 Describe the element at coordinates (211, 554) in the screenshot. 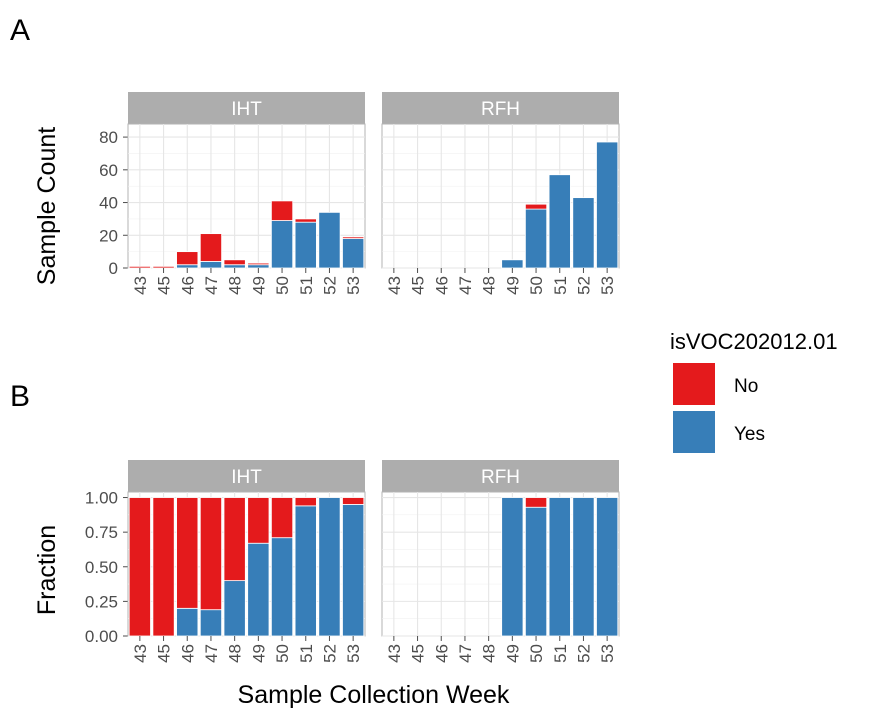

I see `b-bar-iht-47-no` at that location.